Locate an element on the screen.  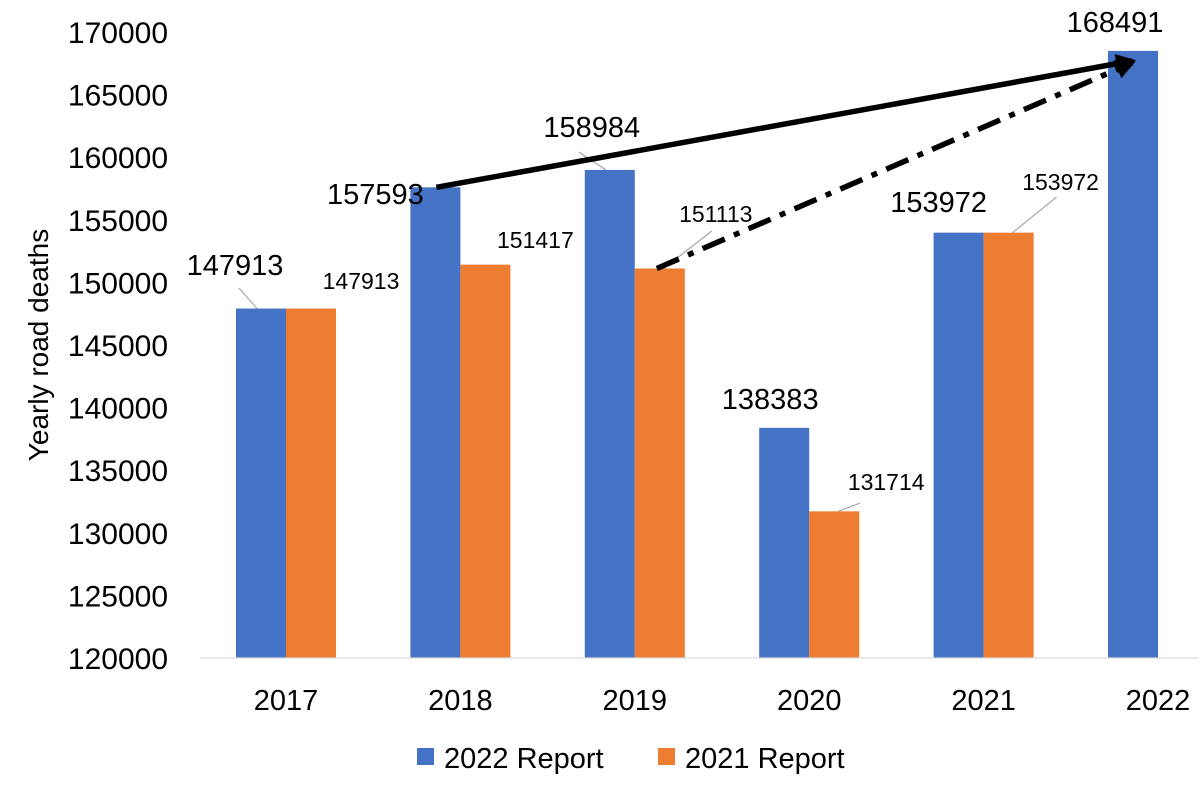
x-tick-label: 2019 is located at coordinates (635, 701).